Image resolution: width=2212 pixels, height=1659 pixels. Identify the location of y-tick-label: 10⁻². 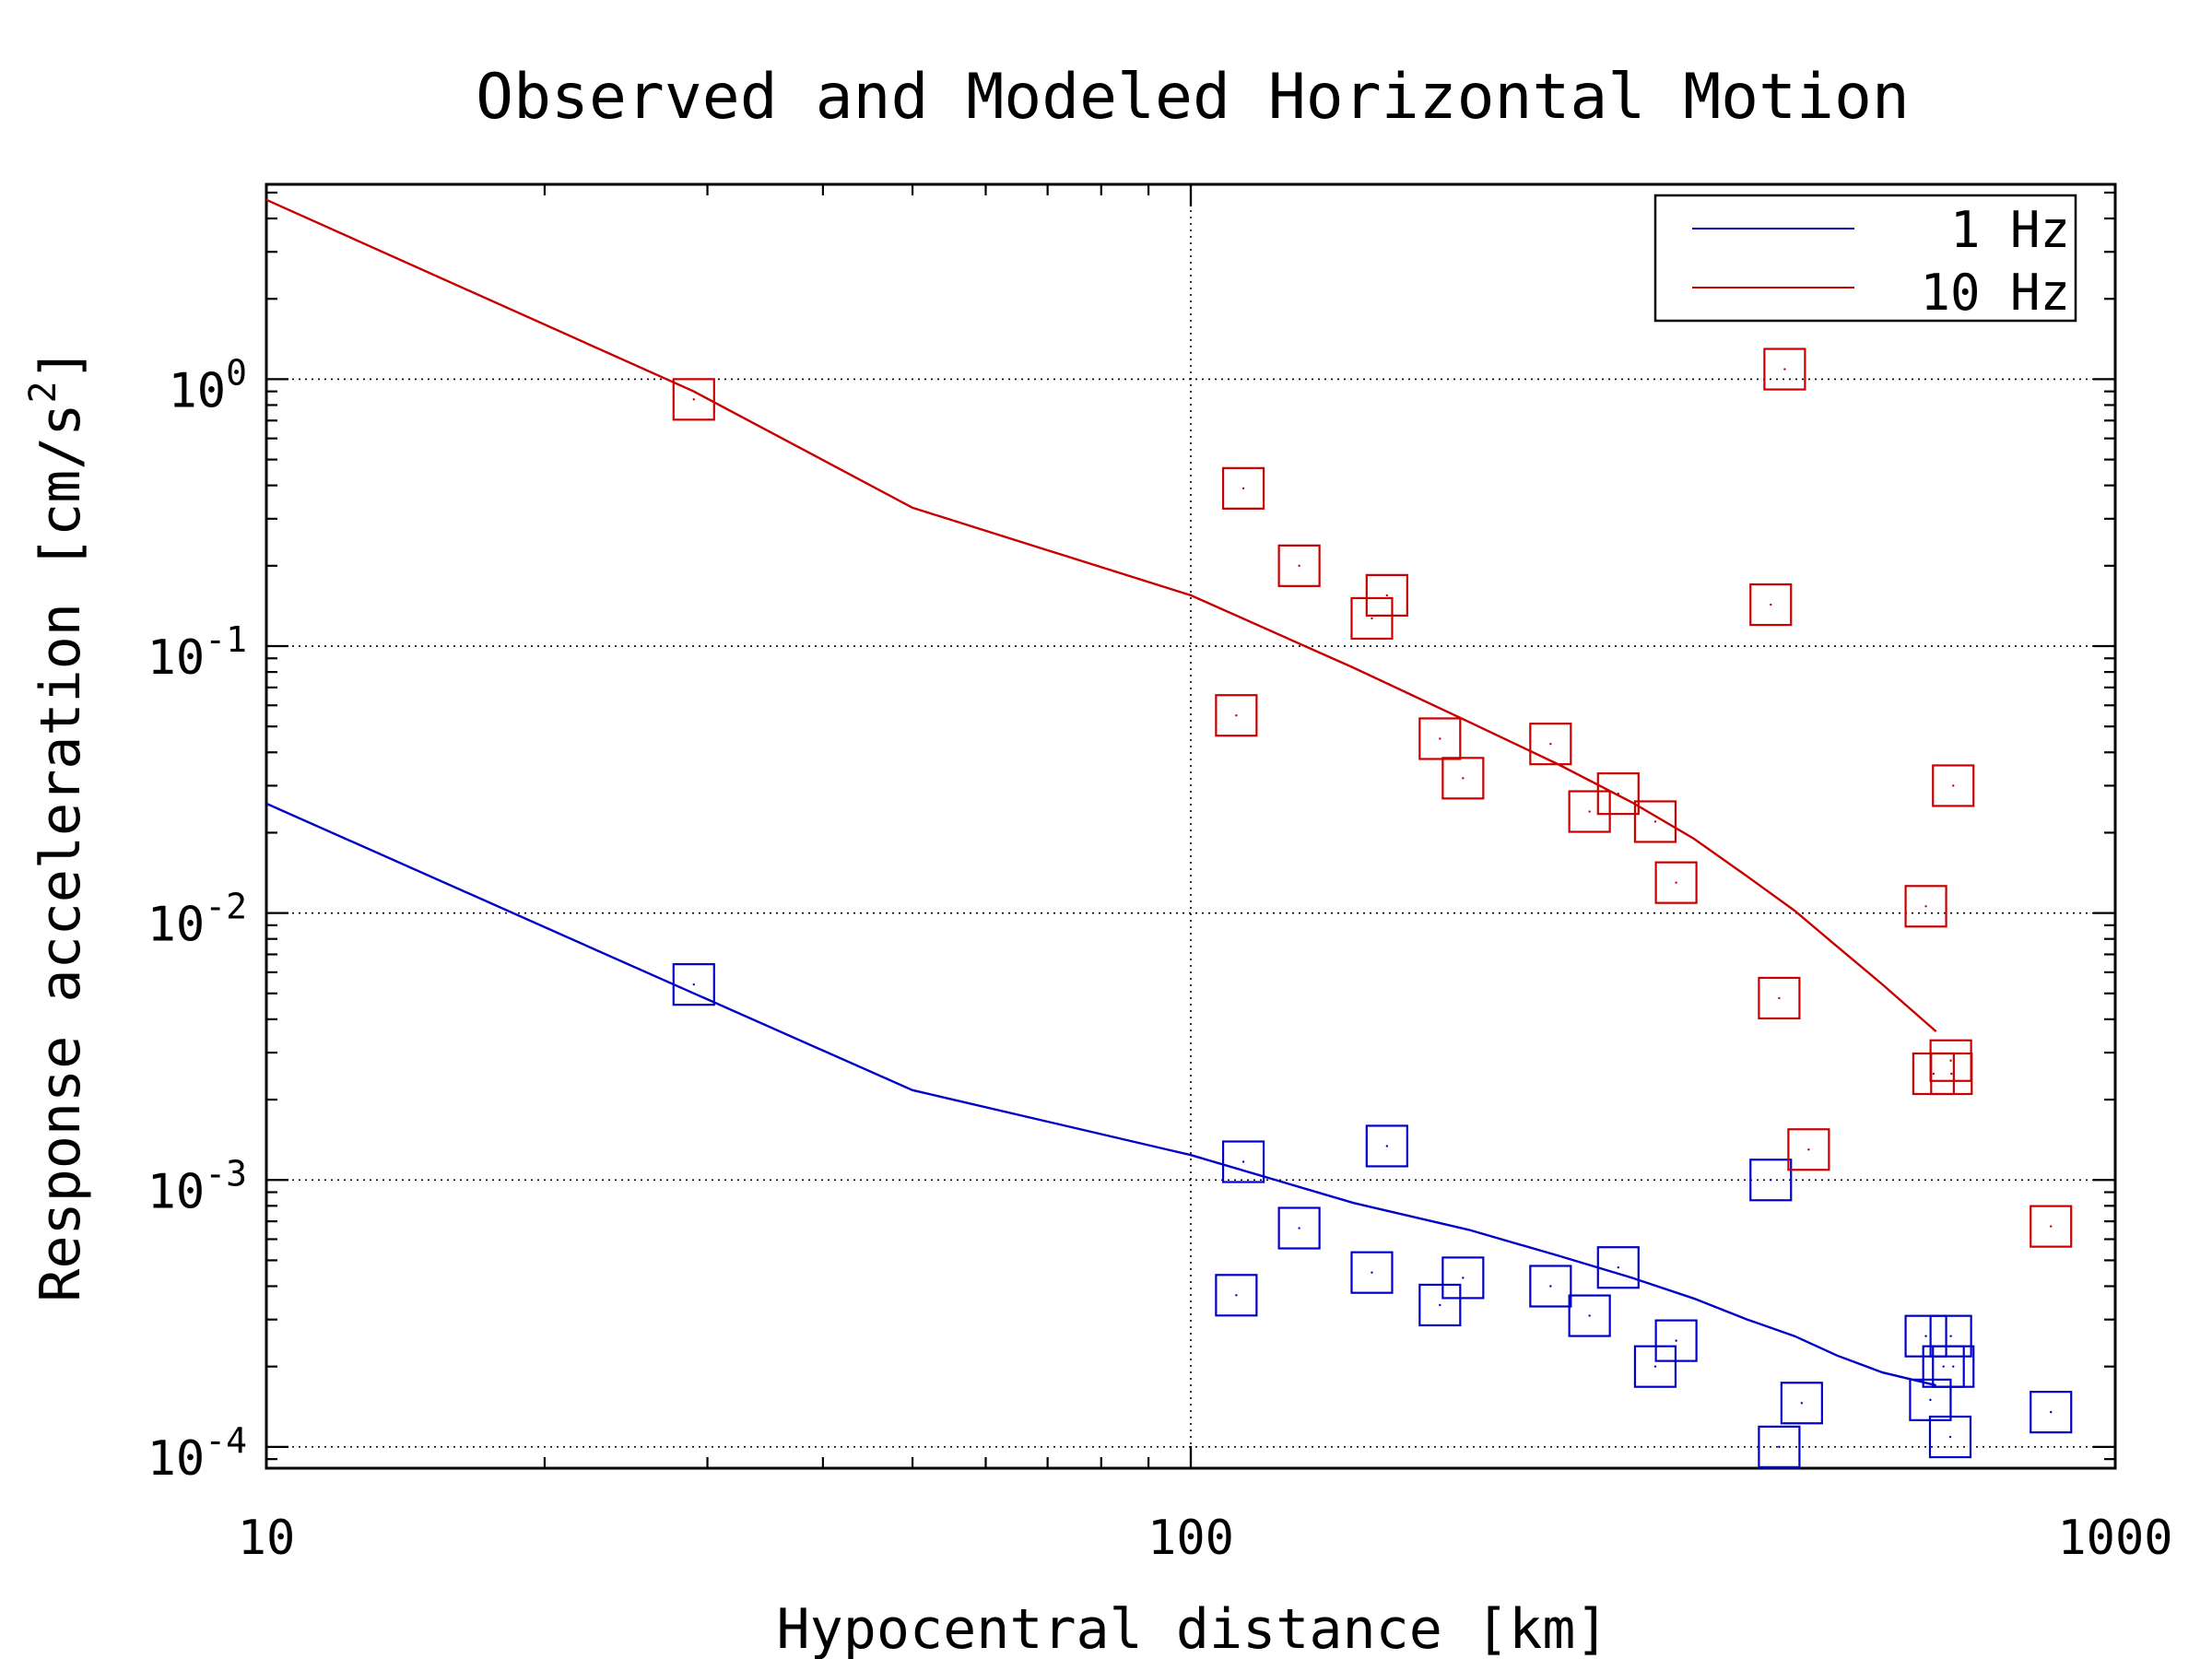
(197, 920).